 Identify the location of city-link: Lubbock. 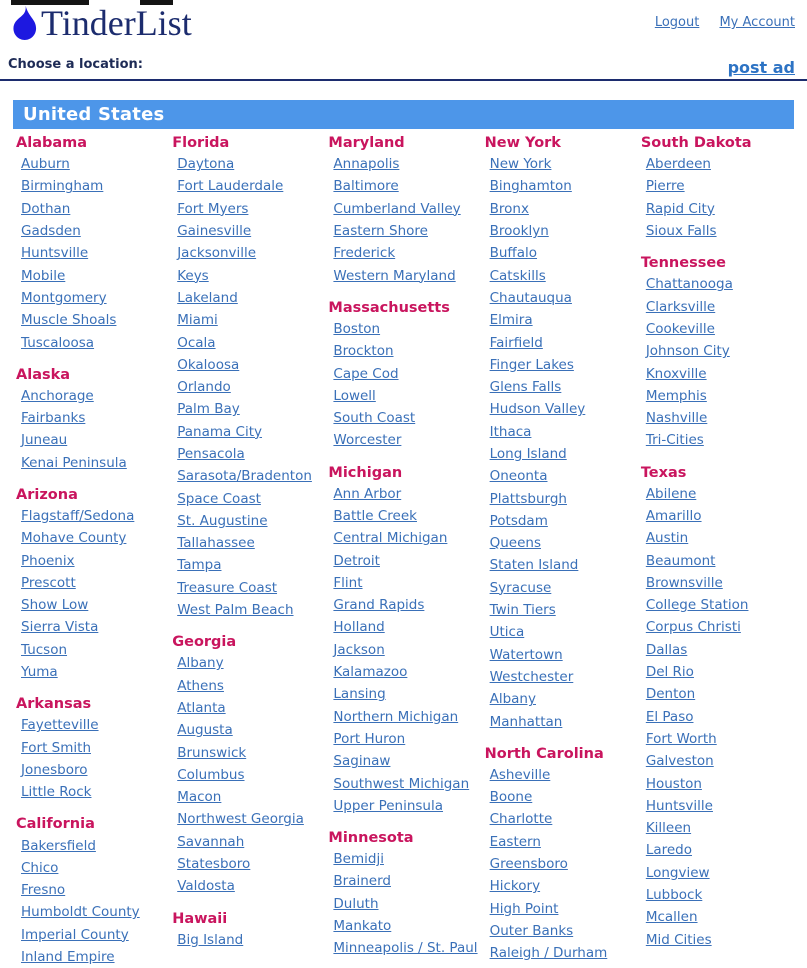
(674, 895).